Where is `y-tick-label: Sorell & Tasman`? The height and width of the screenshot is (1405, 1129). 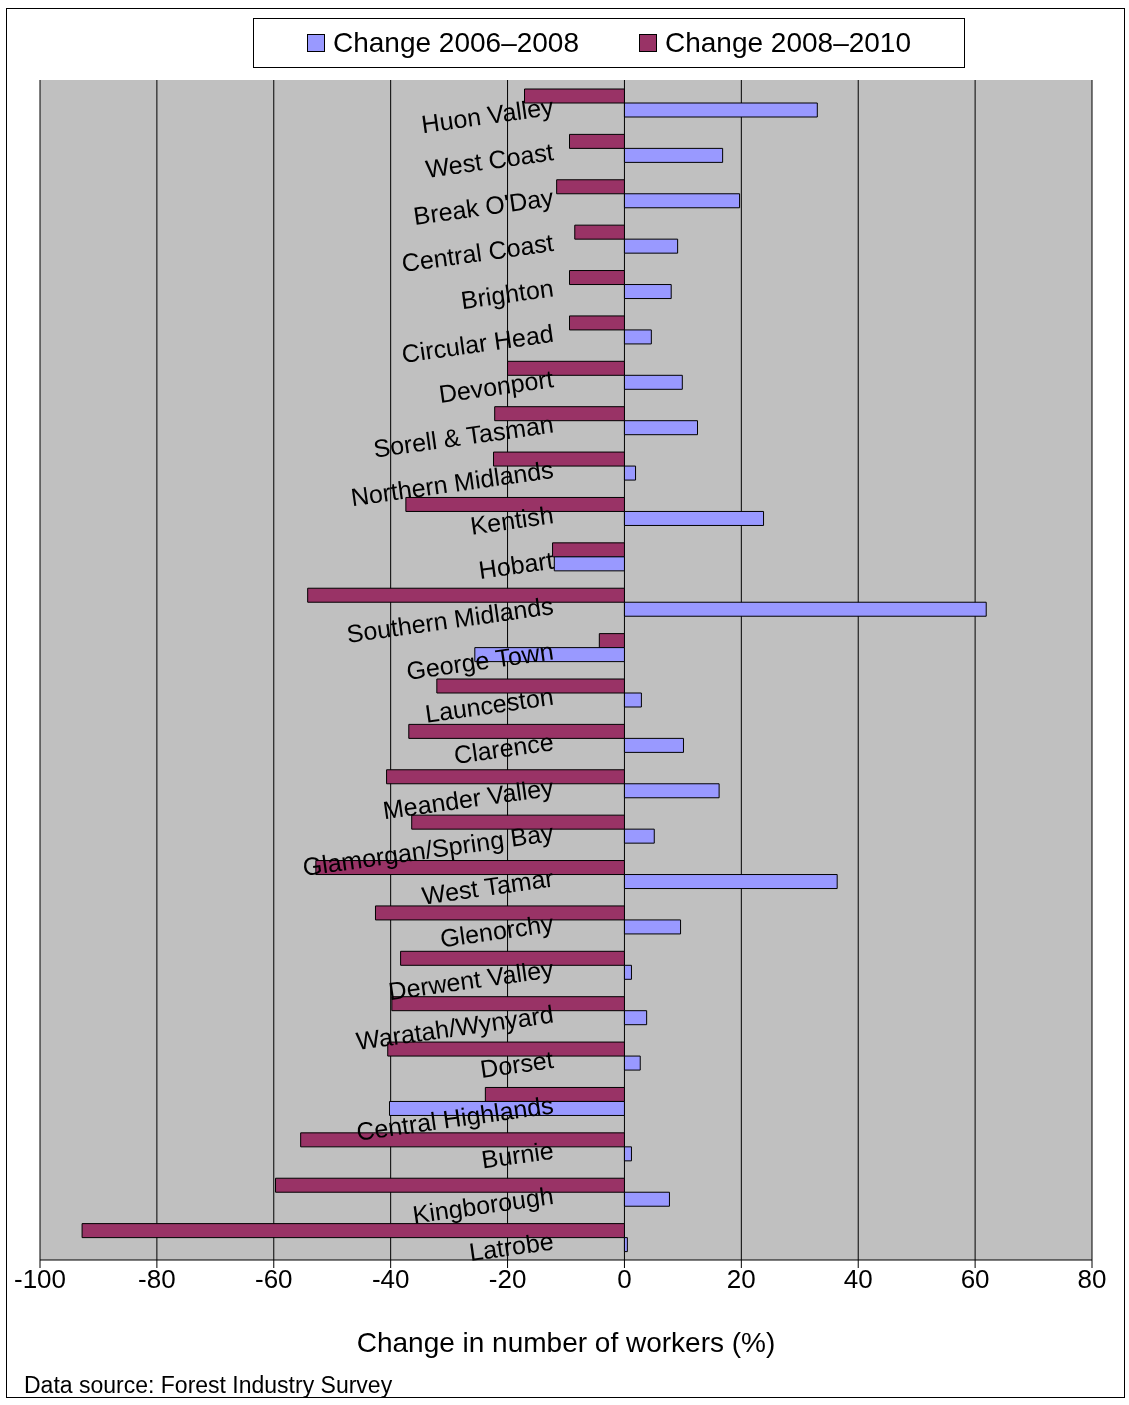
y-tick-label: Sorell & Tasman is located at coordinates (463, 436).